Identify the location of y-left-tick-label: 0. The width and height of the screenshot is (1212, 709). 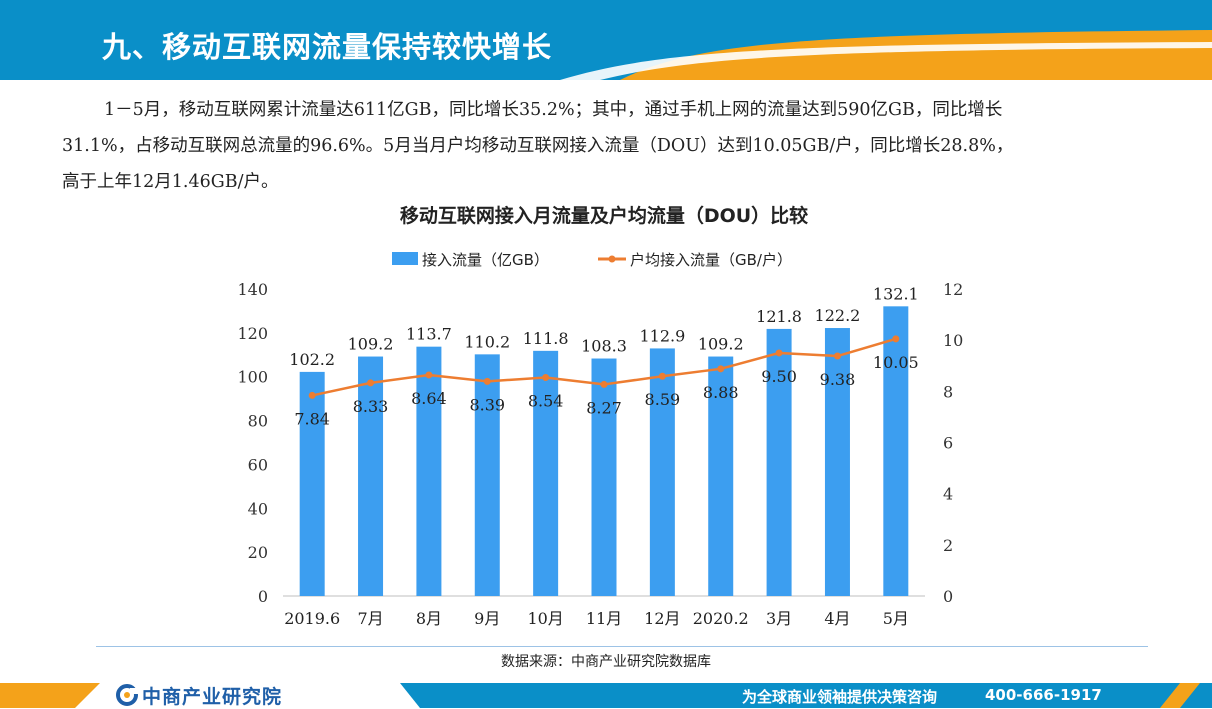
(263, 596).